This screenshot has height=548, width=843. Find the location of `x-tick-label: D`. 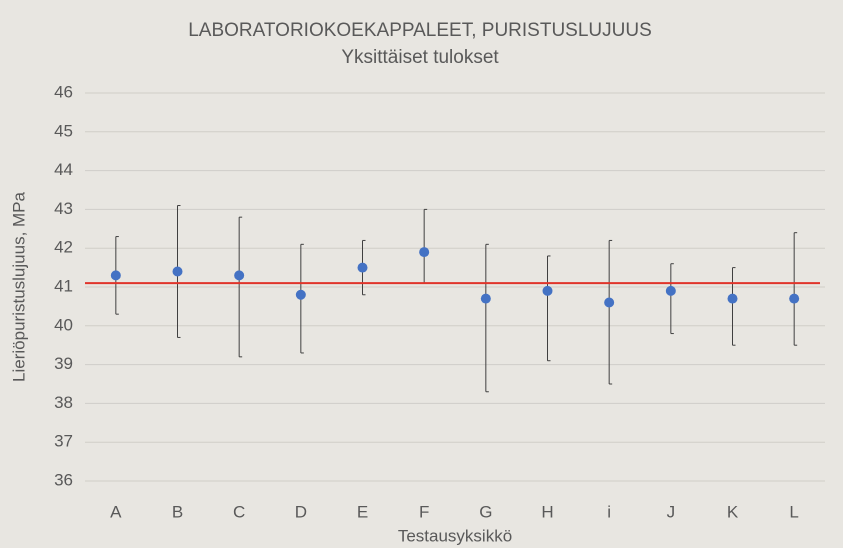

x-tick-label: D is located at coordinates (301, 511).